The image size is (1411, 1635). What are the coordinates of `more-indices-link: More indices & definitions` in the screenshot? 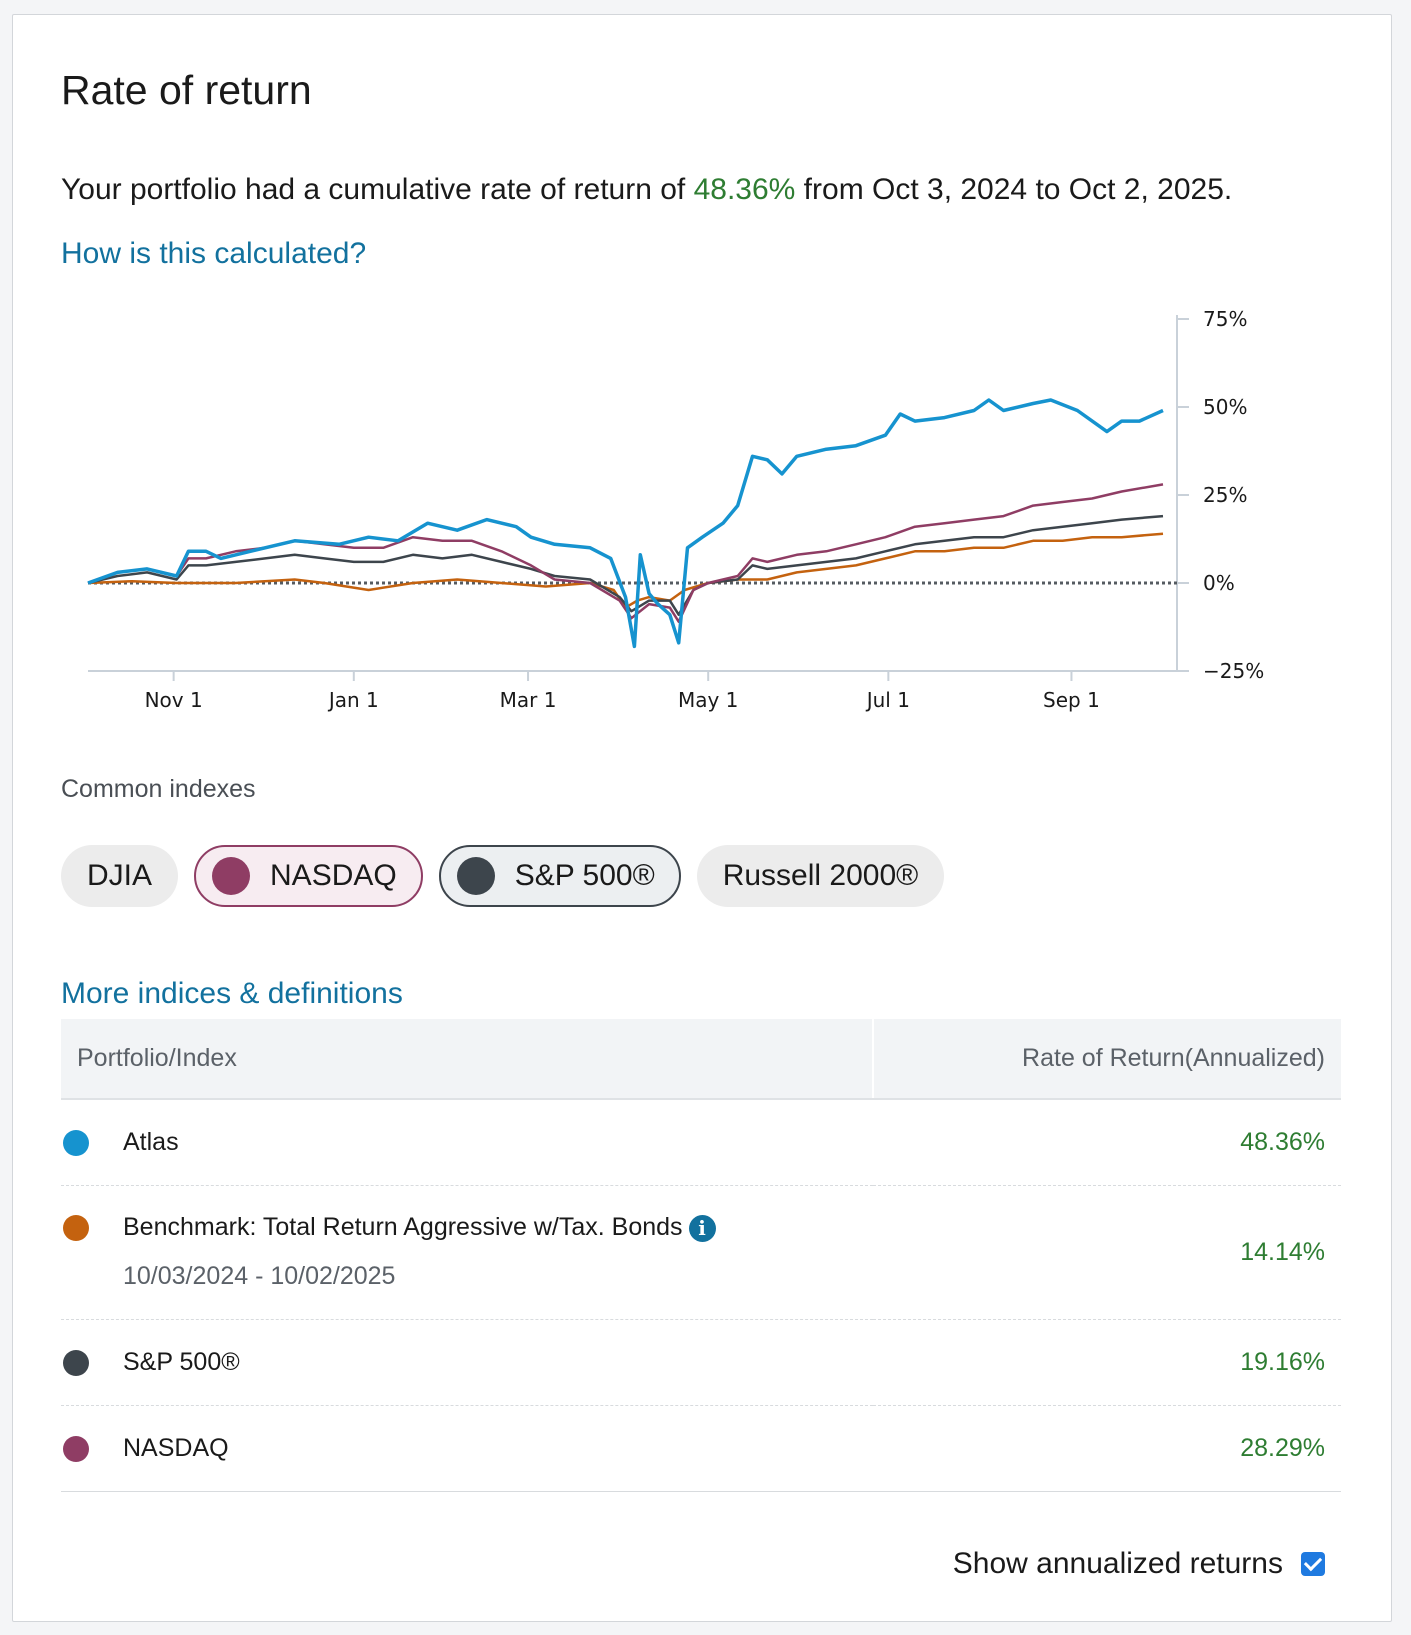 It's located at (232, 993).